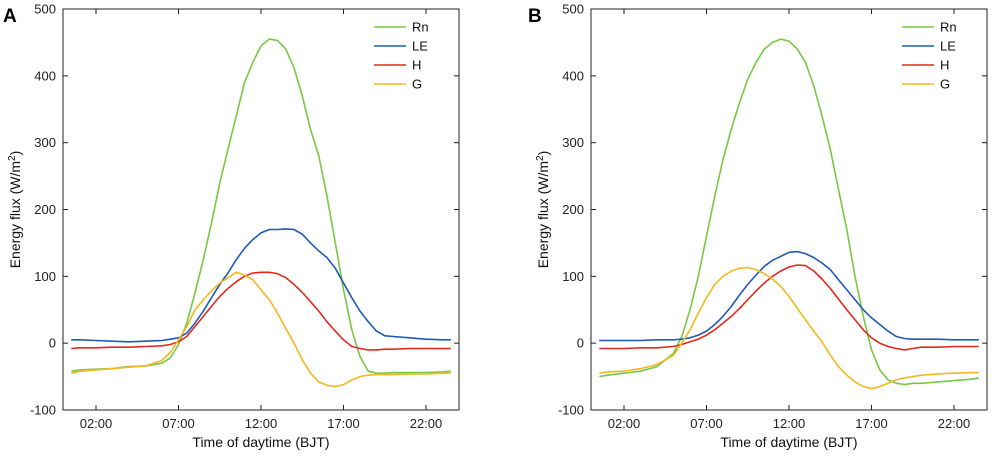  Describe the element at coordinates (535, 16) in the screenshot. I see `panel-letter: B` at that location.